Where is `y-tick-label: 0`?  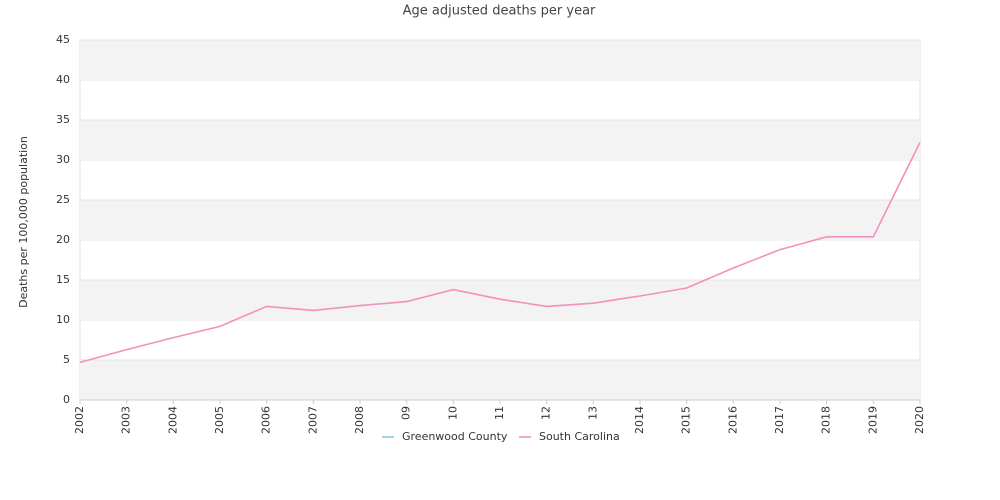 y-tick-label: 0 is located at coordinates (66, 399).